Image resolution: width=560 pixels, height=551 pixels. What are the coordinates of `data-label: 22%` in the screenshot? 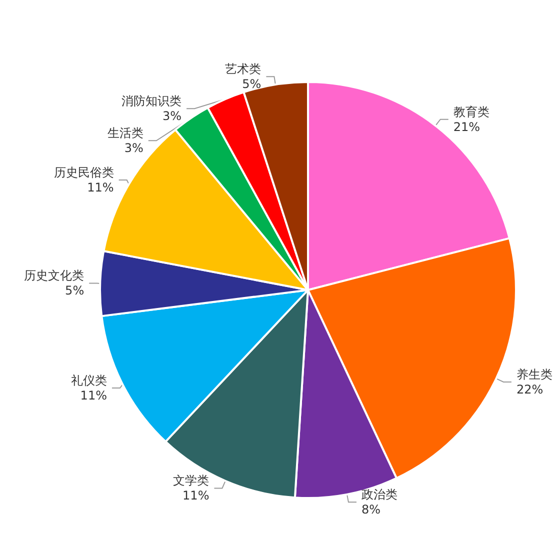 It's located at (530, 389).